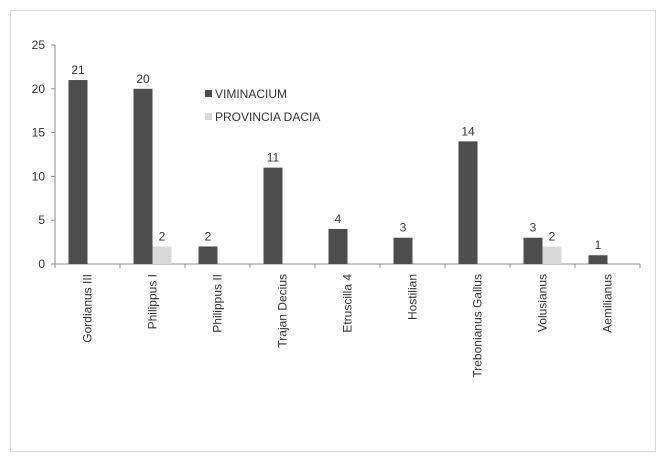  I want to click on y-tick-label: 5, so click(41, 220).